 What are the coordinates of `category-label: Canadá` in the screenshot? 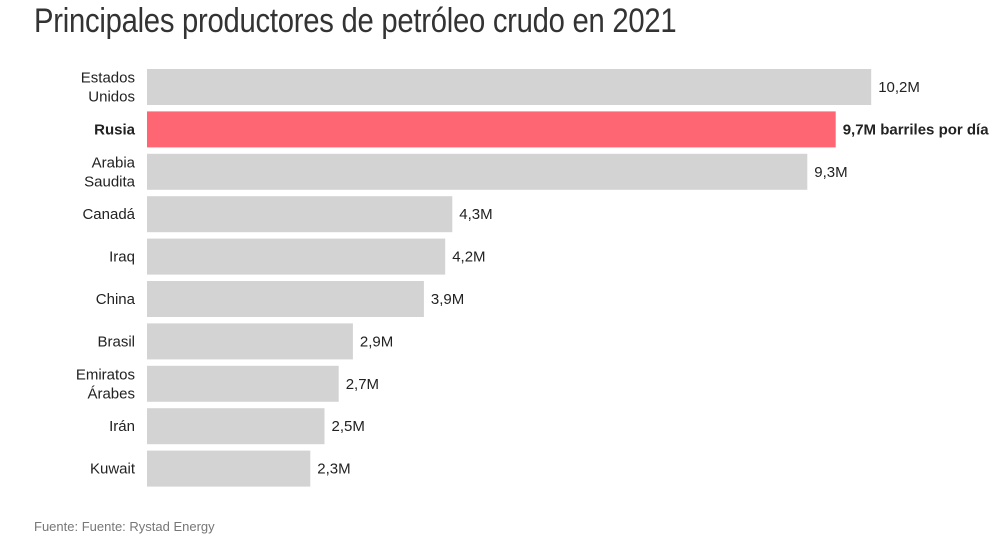 It's located at (108, 214).